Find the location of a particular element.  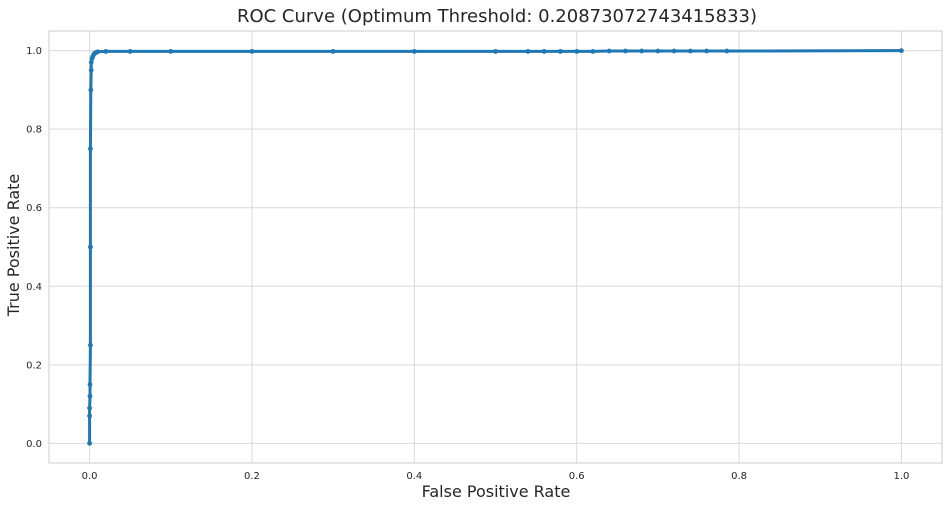

y-tick-label: 0.0 is located at coordinates (34, 444).